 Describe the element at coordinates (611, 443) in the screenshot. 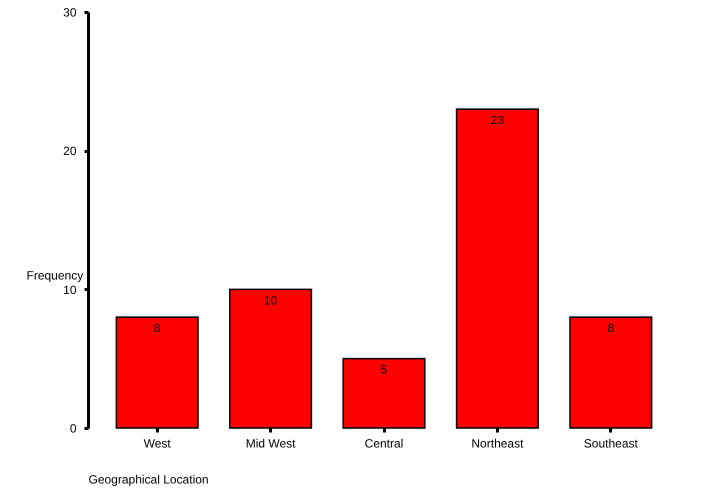

I see `x-tick-label: Southeast` at that location.